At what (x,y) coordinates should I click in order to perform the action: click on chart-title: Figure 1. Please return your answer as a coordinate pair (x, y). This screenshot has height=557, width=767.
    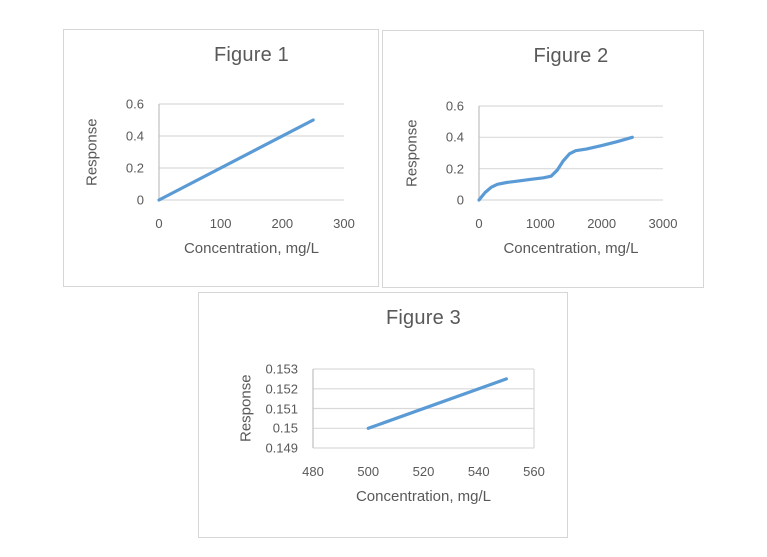
    Looking at the image, I should click on (251, 55).